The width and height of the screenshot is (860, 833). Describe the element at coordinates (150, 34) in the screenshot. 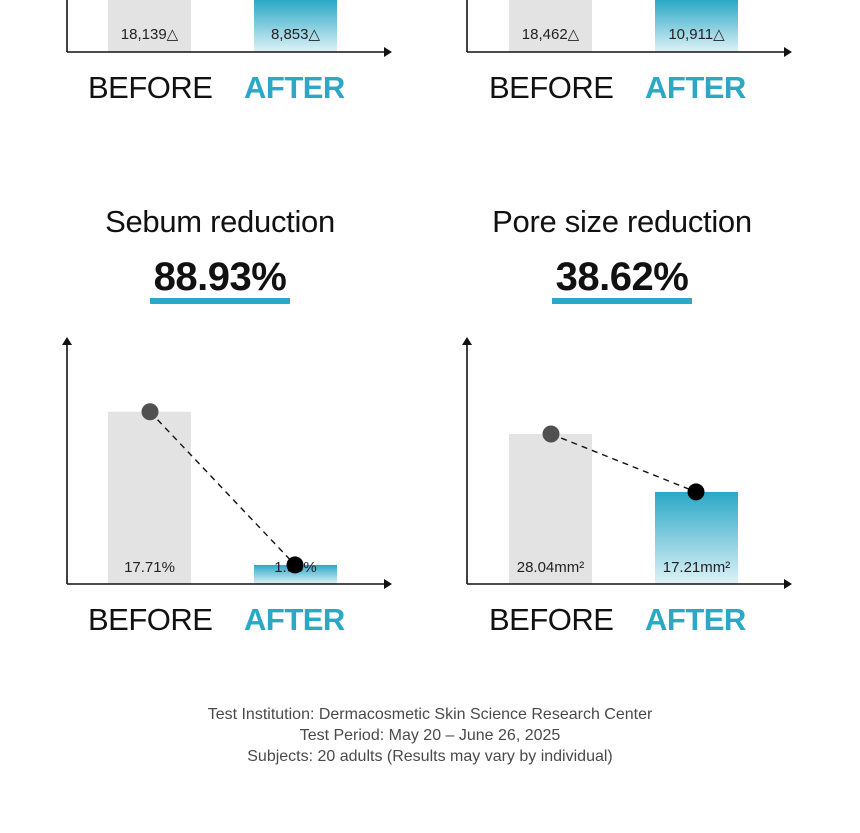

I see `bar-value-label-before: 18,139△` at that location.